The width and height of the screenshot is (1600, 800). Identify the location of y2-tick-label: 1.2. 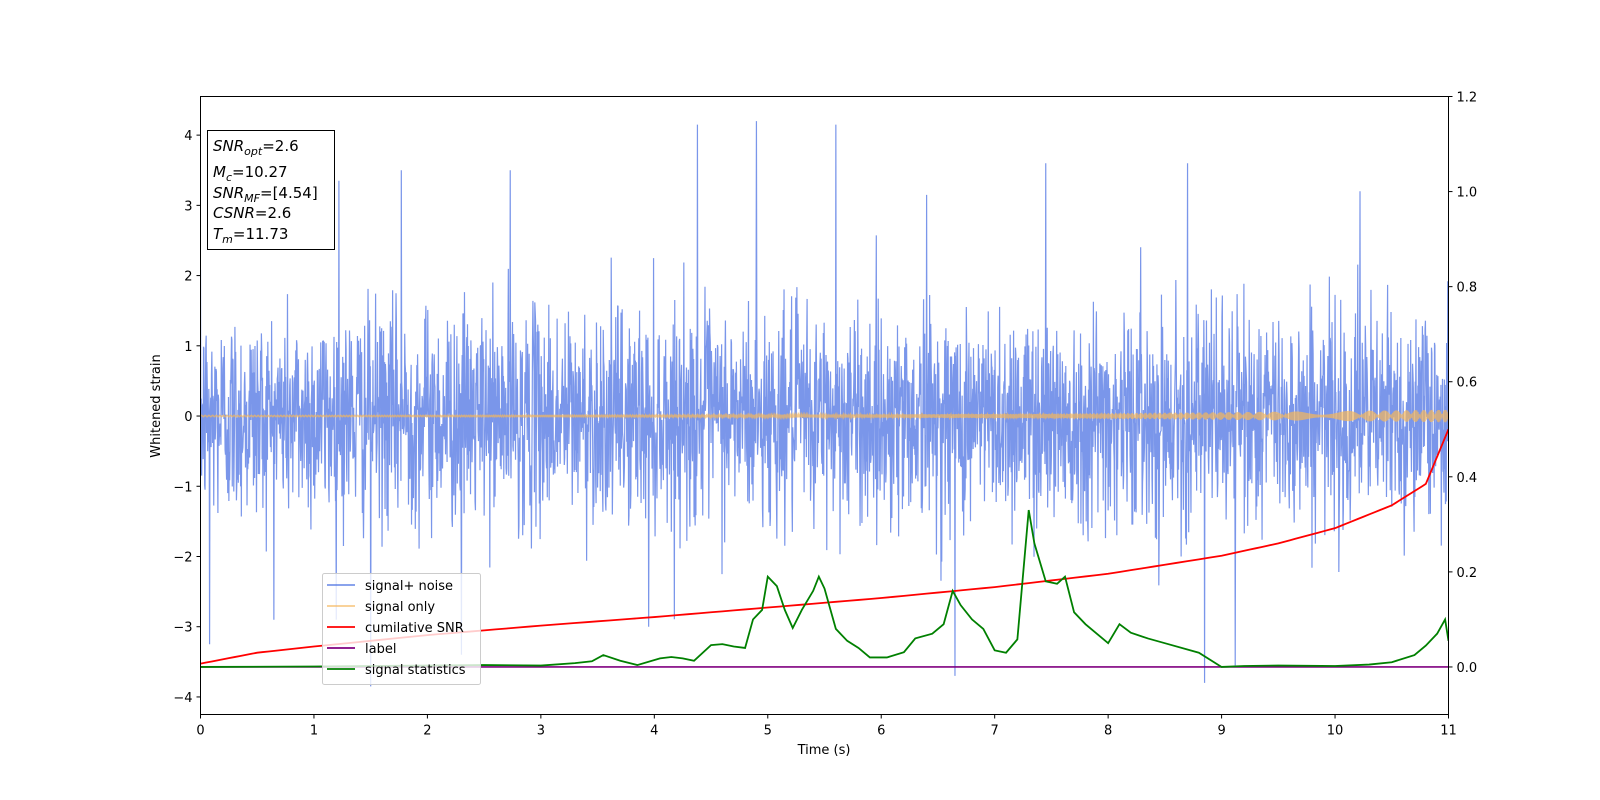
(1467, 98).